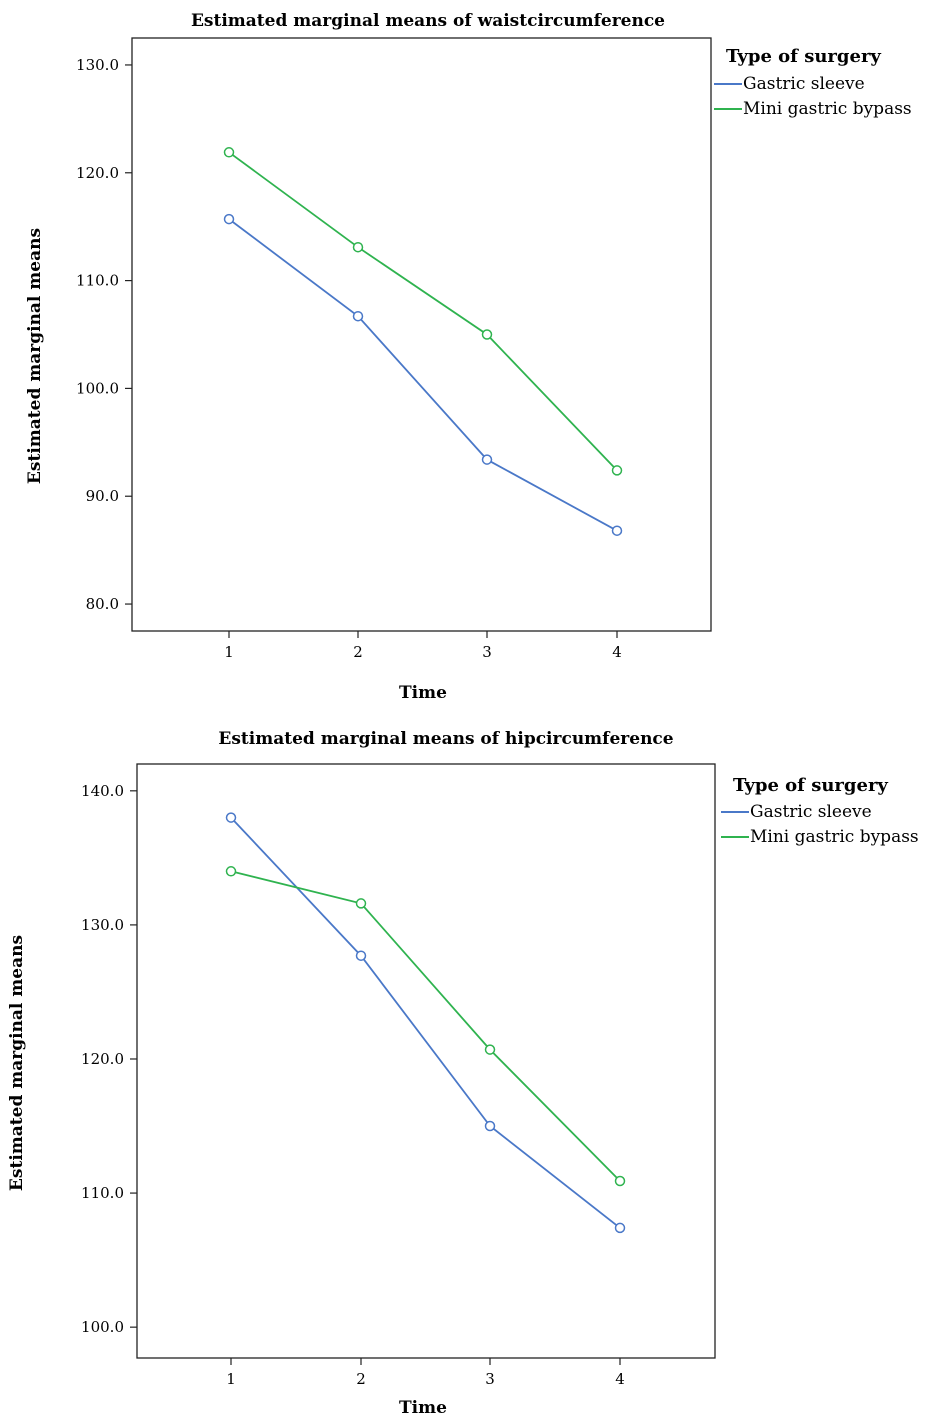 The image size is (926, 1418). Describe the element at coordinates (102, 604) in the screenshot. I see `y-tick-label: 80.0` at that location.